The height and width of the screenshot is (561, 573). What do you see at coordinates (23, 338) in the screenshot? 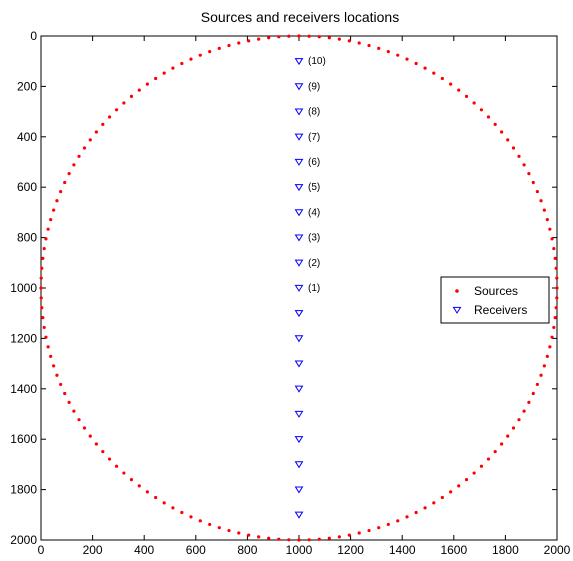
I see `y-tick-label: 1200` at bounding box center [23, 338].